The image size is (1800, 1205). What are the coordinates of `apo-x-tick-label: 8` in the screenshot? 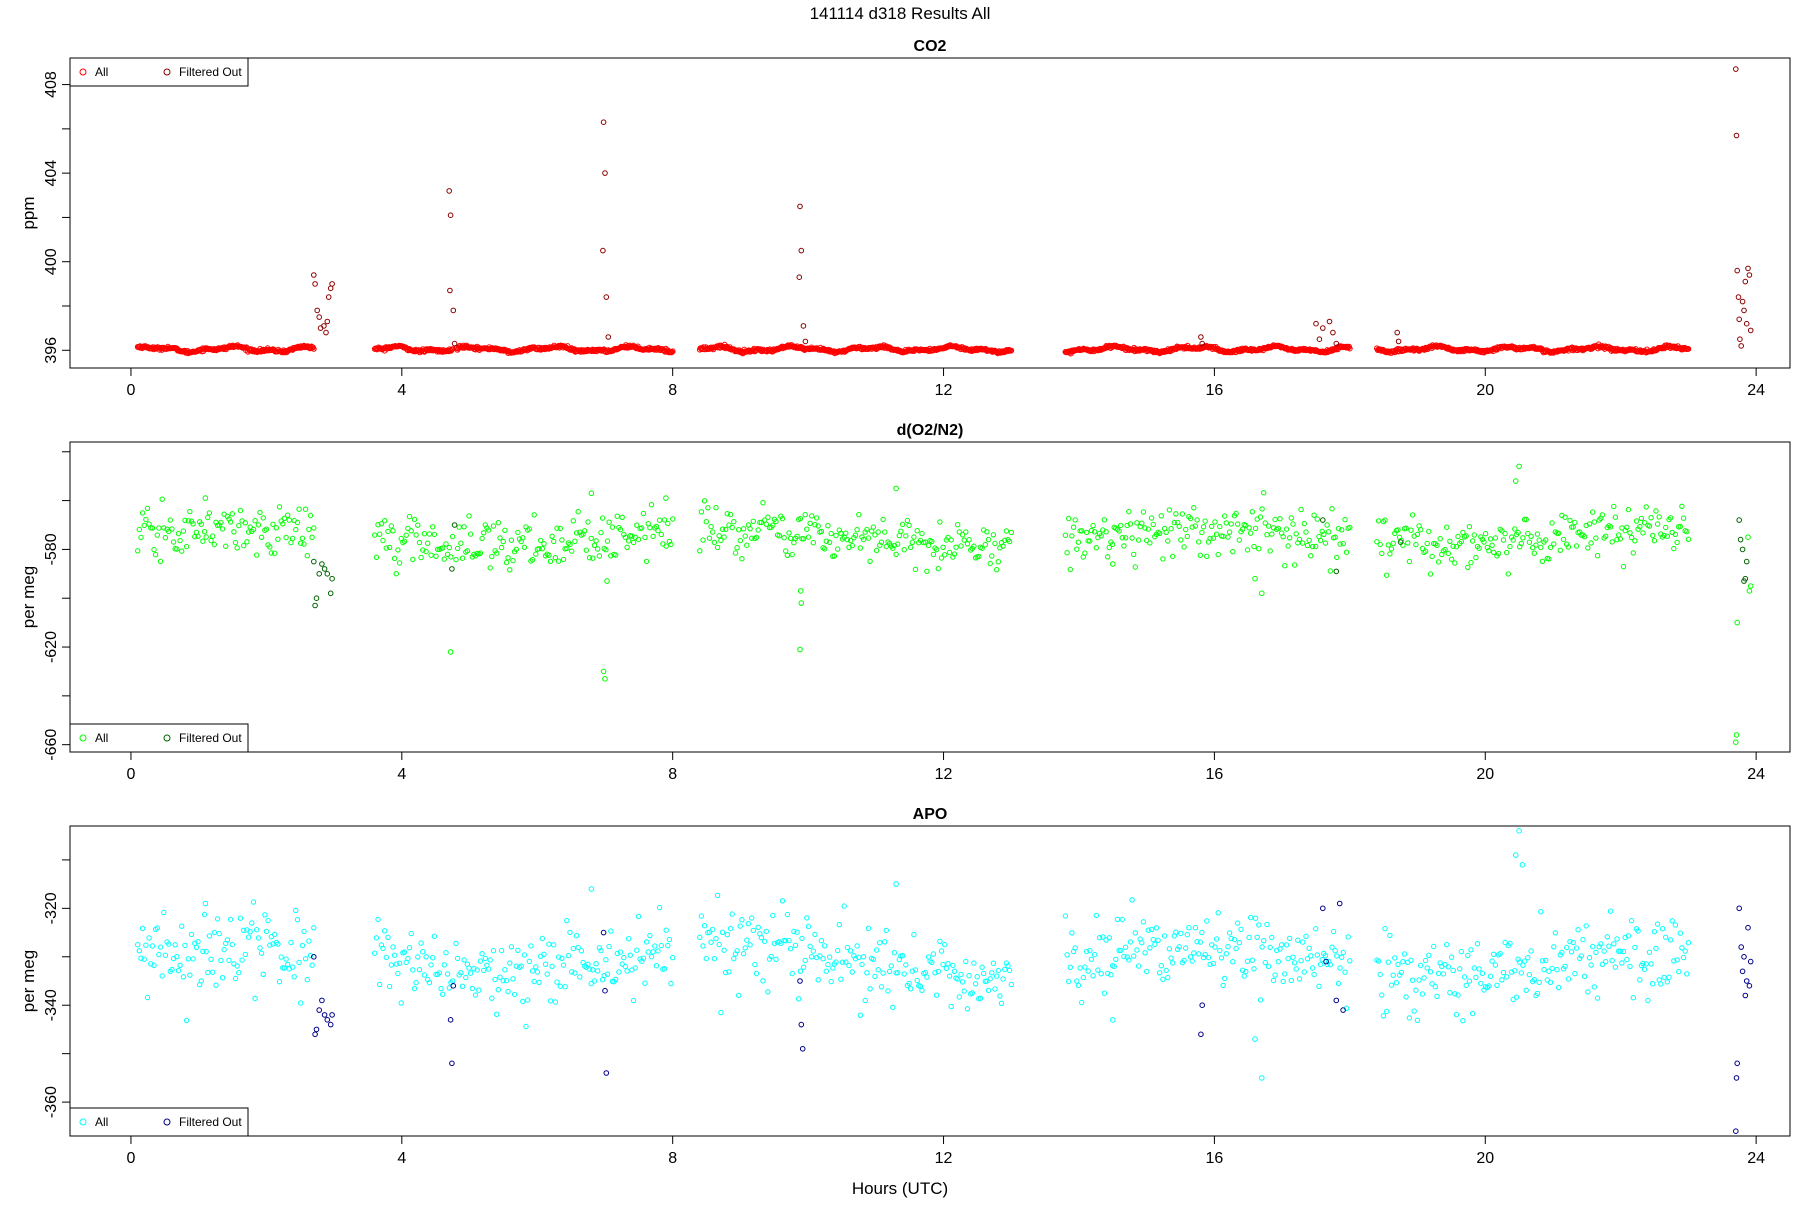 It's located at (672, 1158).